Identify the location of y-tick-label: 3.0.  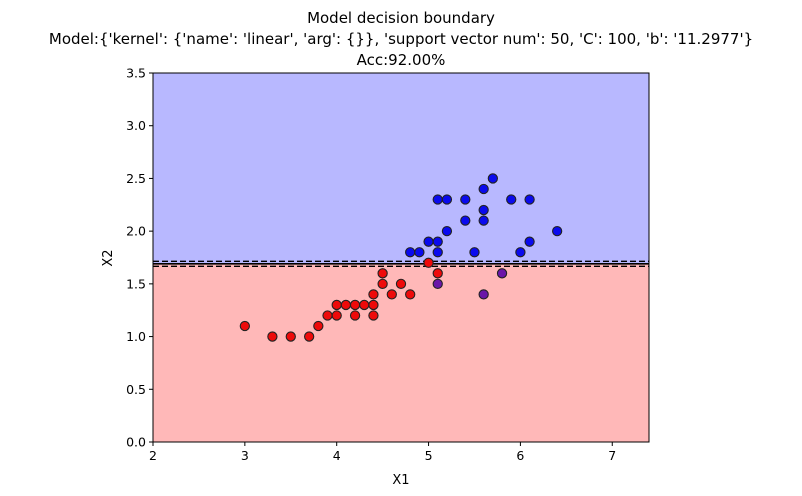
(136, 125).